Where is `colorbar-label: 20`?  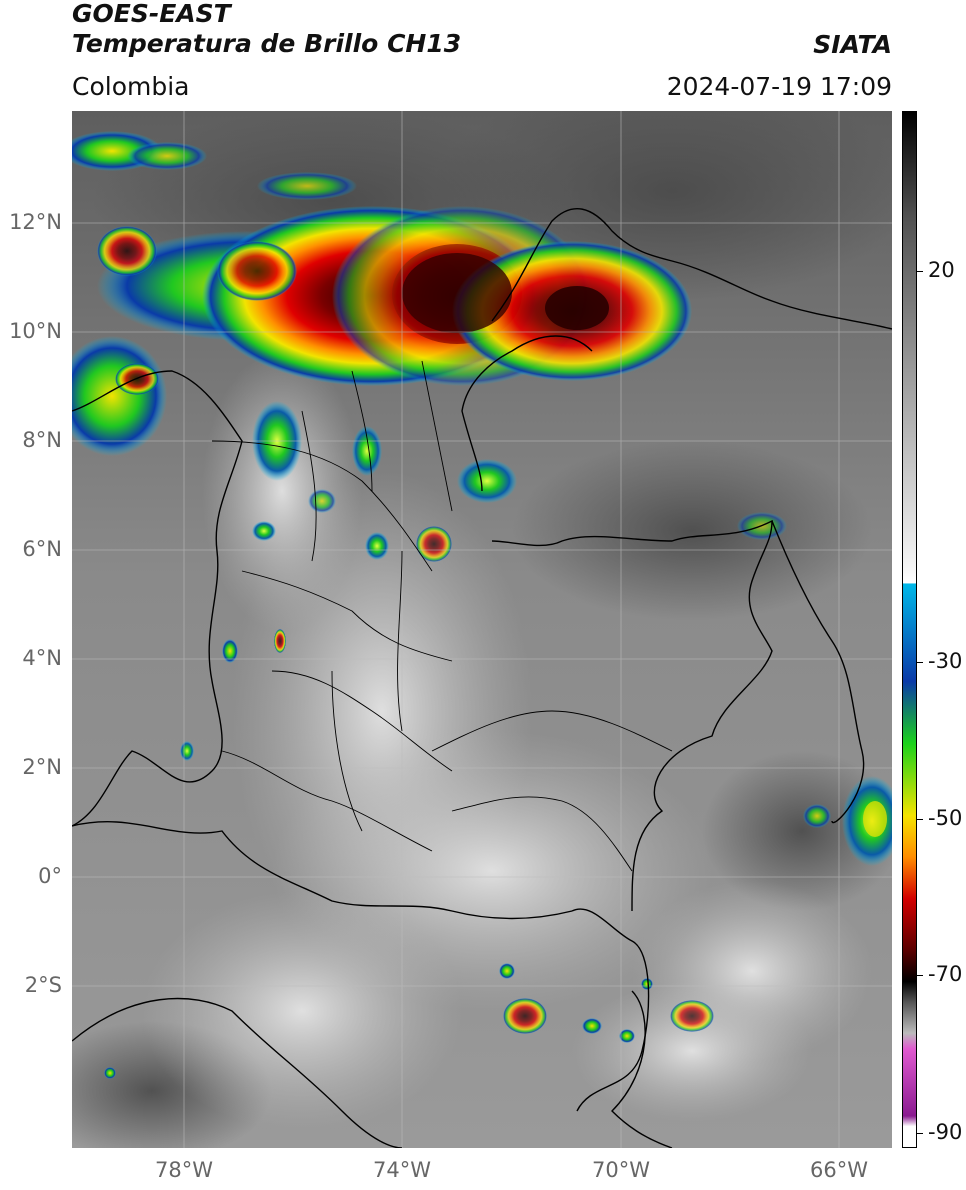 colorbar-label: 20 is located at coordinates (941, 270).